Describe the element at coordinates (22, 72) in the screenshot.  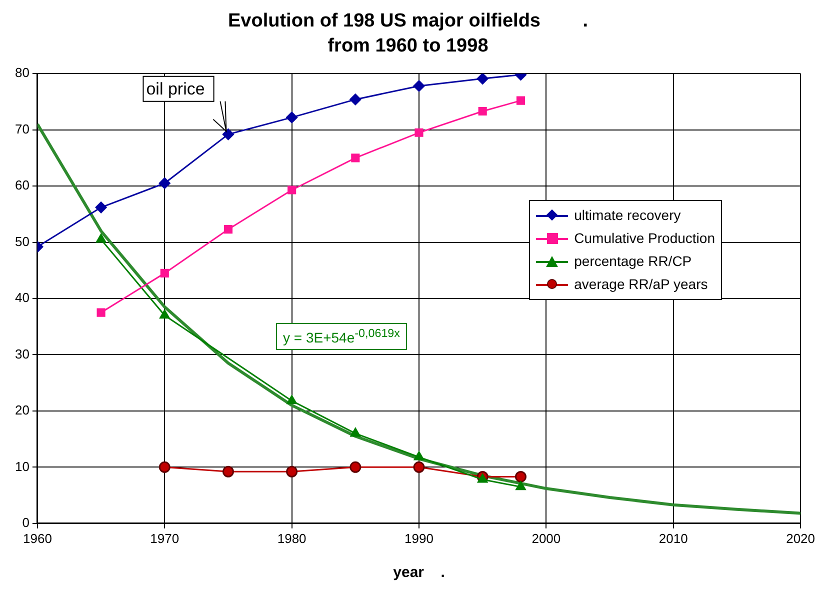
I see `y-tick-label: 80` at that location.